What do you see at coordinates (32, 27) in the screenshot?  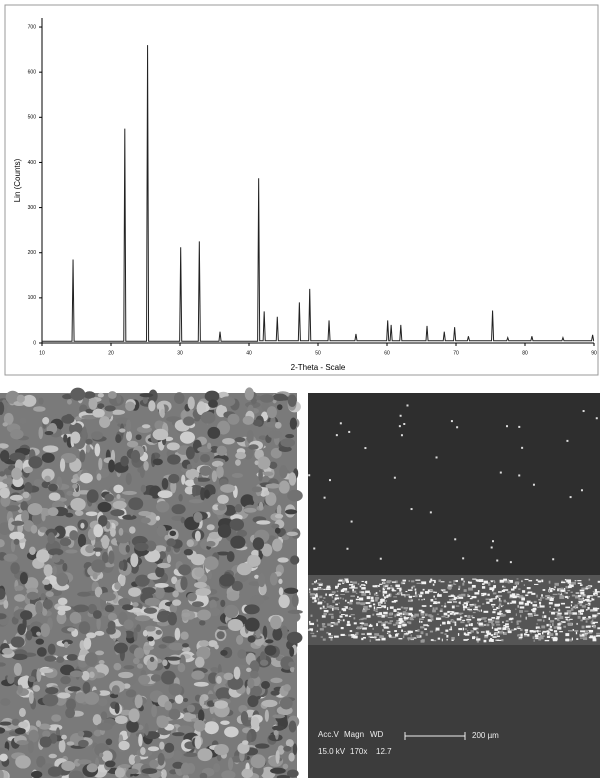 I see `y-tick-label: 700` at bounding box center [32, 27].